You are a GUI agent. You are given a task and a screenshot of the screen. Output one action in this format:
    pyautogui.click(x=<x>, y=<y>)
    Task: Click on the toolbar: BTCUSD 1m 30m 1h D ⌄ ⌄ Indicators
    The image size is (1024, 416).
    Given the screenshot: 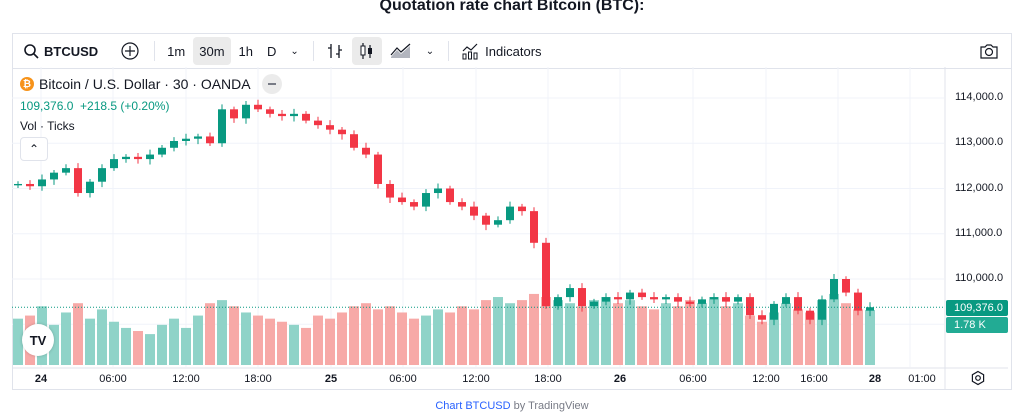 What is the action you would take?
    pyautogui.click(x=512, y=51)
    